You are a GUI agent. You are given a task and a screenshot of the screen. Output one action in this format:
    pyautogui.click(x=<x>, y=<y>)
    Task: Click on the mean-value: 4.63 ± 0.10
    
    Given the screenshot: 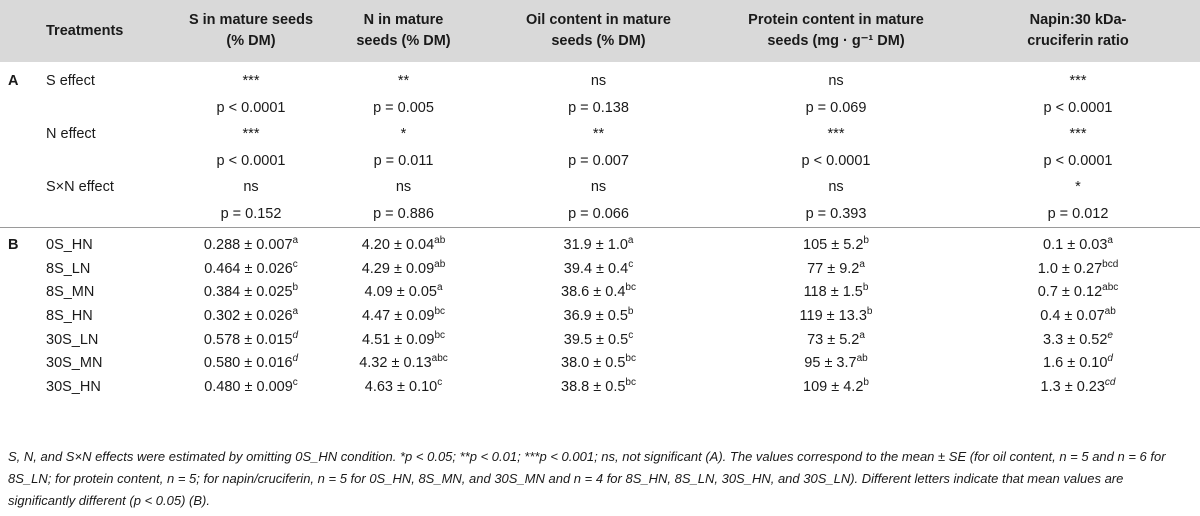 What is the action you would take?
    pyautogui.click(x=401, y=386)
    